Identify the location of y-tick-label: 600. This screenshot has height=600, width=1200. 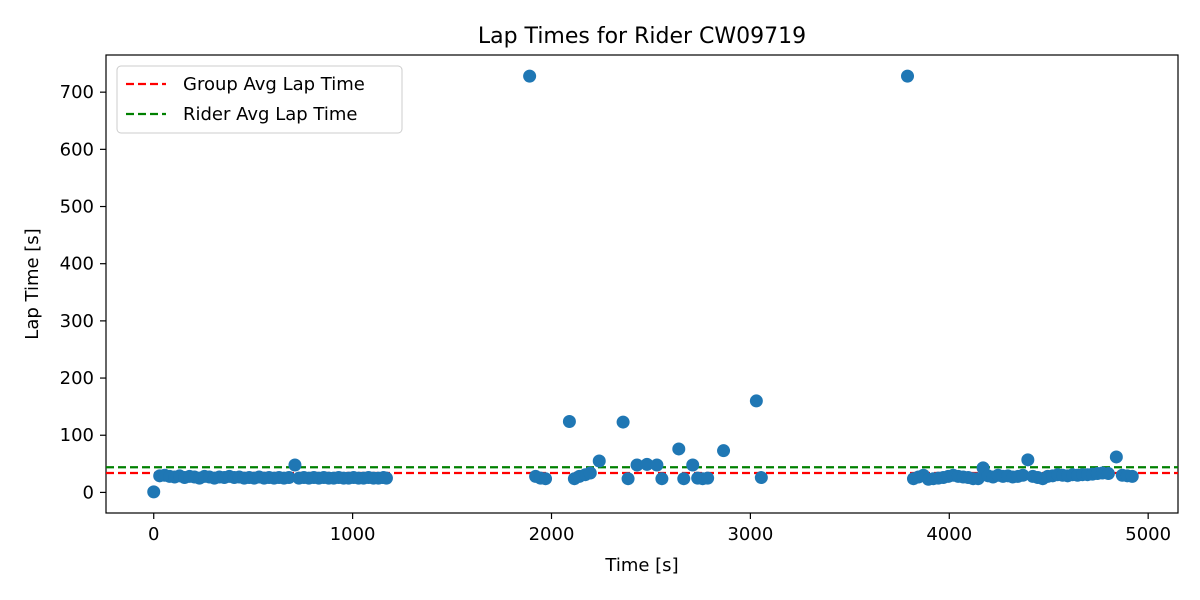
(77, 149).